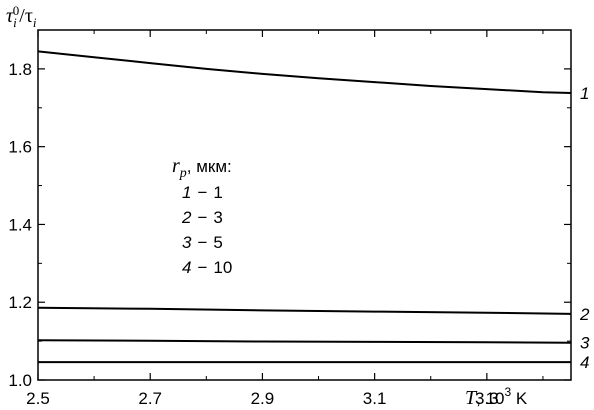  Describe the element at coordinates (20, 147) in the screenshot. I see `y-tick-label: 1.6` at that location.